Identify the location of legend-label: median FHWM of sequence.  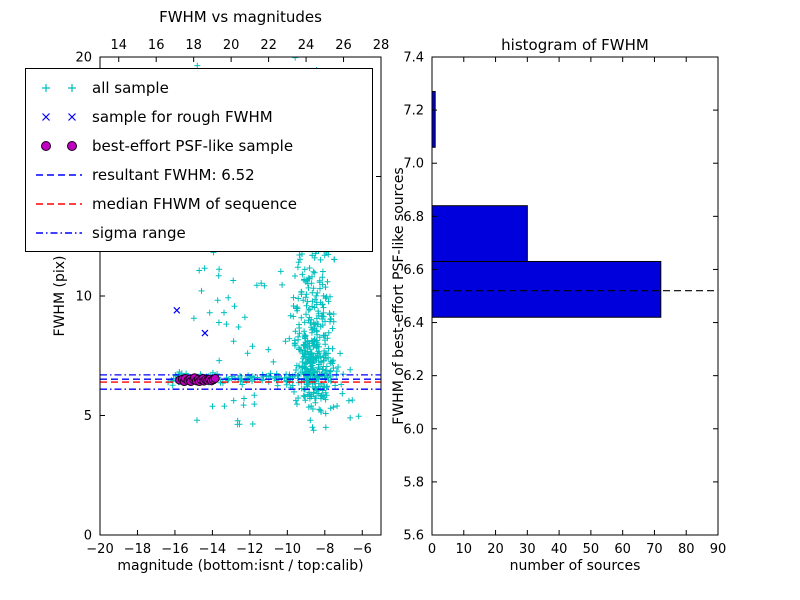
(194, 203).